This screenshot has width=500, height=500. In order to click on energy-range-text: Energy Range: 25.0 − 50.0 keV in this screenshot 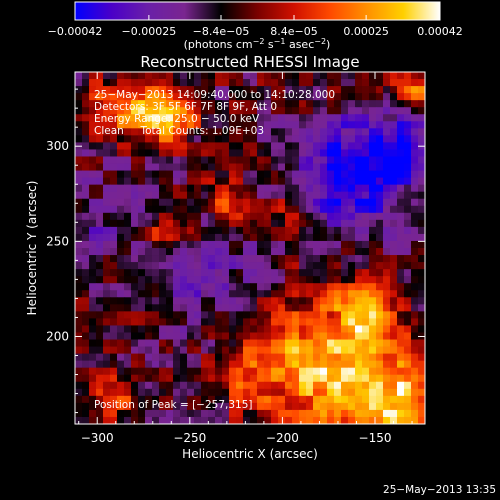, I will do `click(177, 119)`.